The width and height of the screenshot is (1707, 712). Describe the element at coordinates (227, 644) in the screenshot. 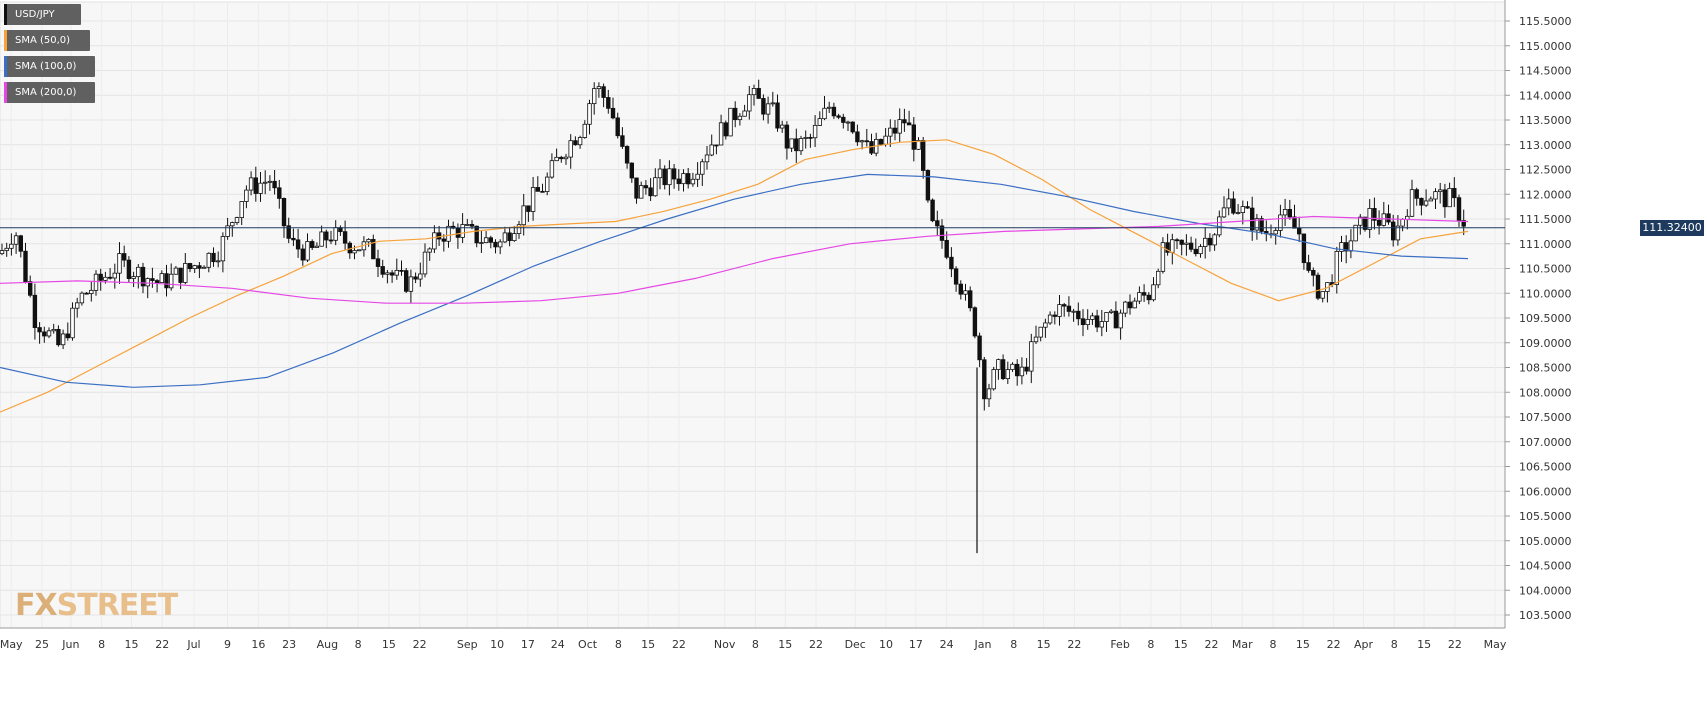

I see `x-tick-label: 9` at that location.